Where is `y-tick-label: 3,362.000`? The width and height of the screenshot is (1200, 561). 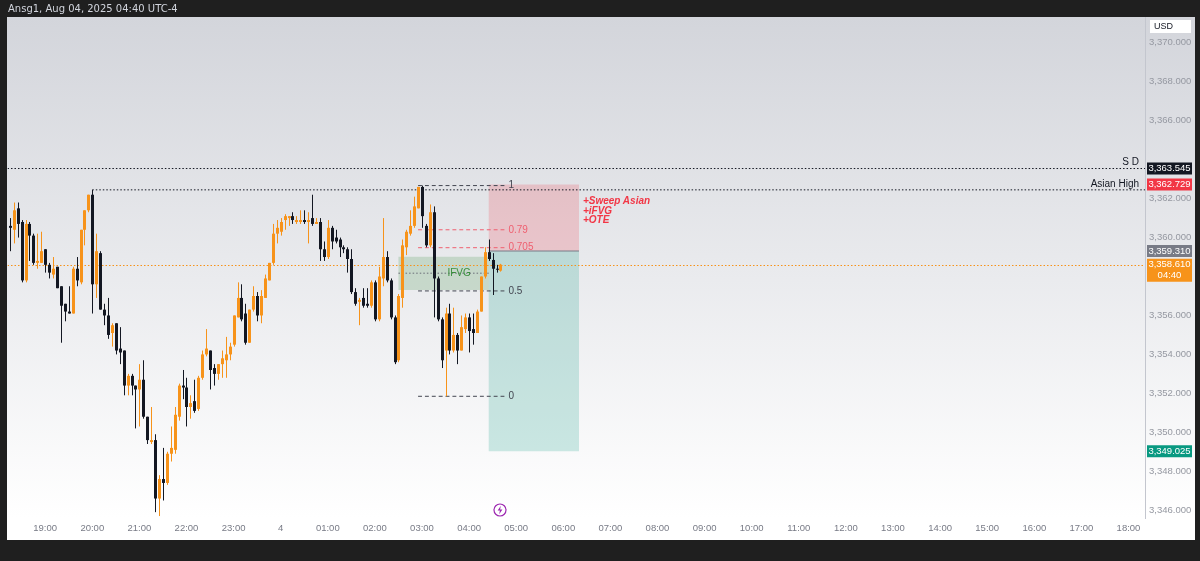 y-tick-label: 3,362.000 is located at coordinates (1170, 198).